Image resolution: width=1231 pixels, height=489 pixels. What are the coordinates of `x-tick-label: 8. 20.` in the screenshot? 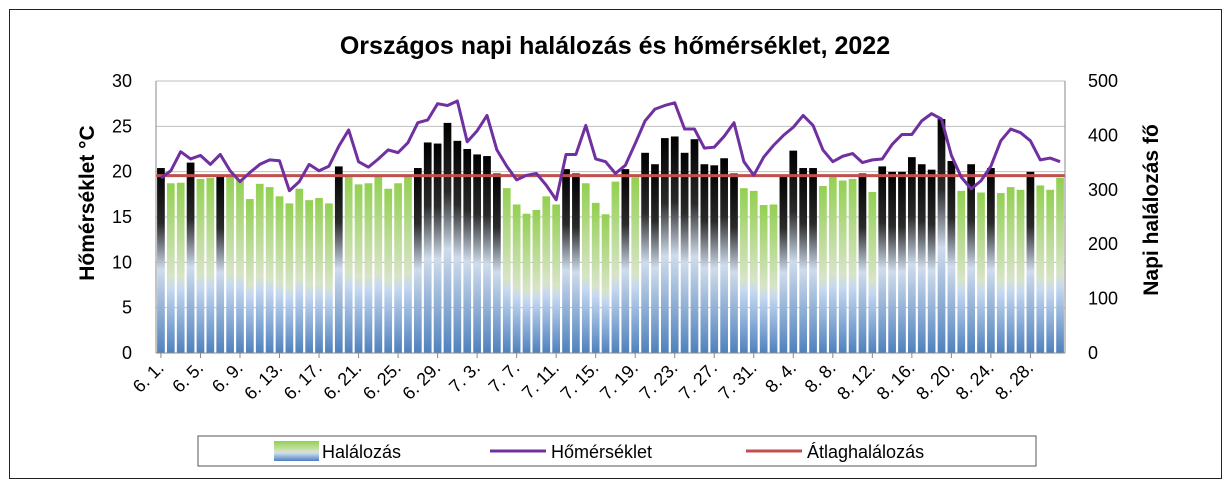 It's located at (935, 381).